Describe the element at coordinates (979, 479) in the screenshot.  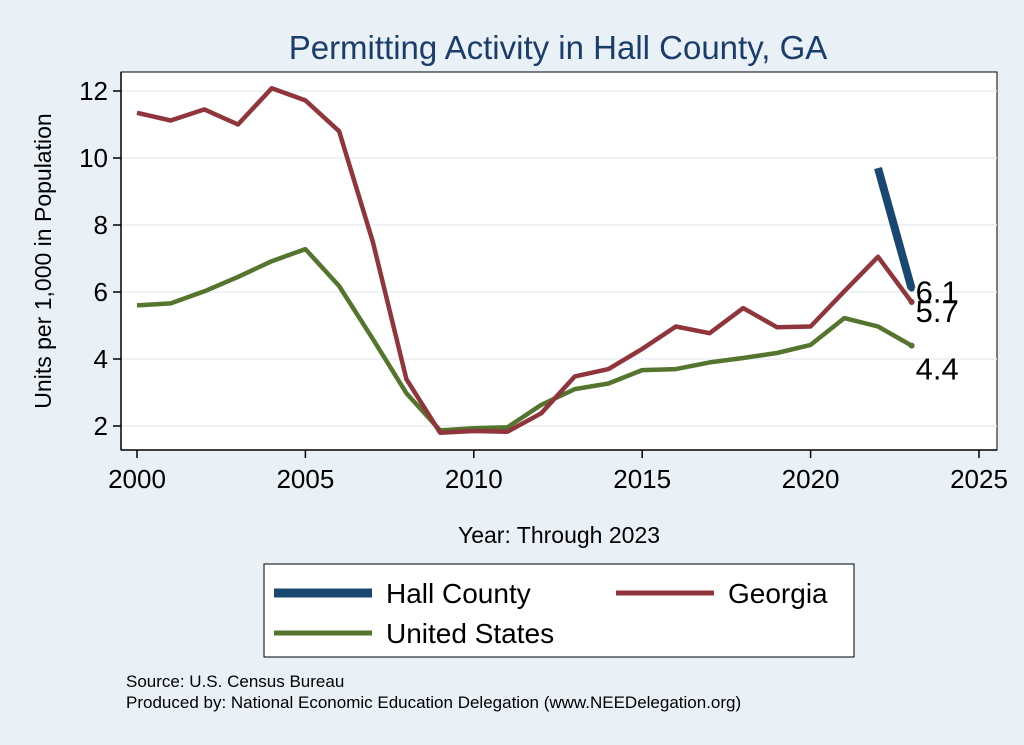
I see `x-tick-label: 2025` at that location.